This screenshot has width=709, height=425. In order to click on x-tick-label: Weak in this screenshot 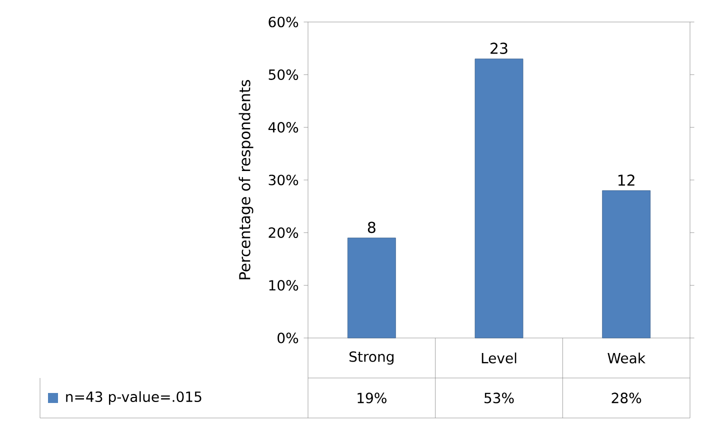, I will do `click(627, 358)`.